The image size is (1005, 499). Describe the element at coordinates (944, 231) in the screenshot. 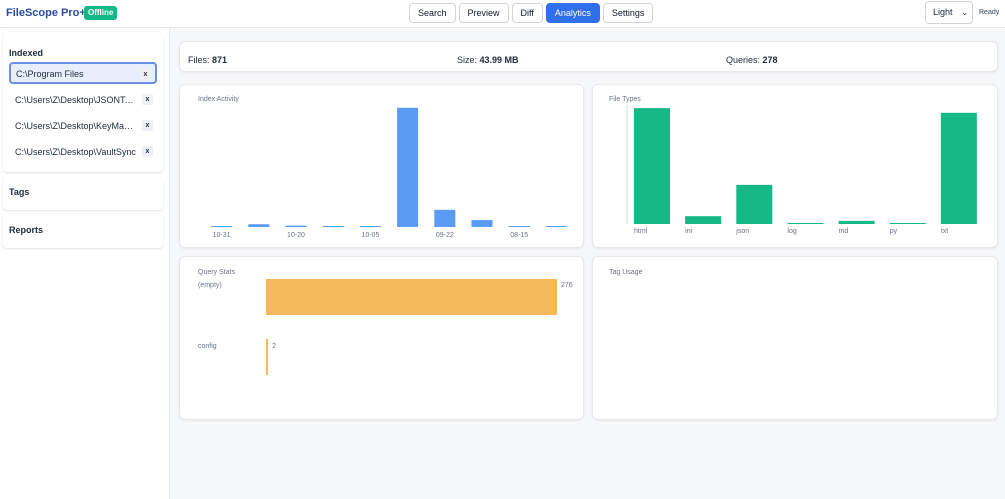

I see `tick-label: txt` at that location.